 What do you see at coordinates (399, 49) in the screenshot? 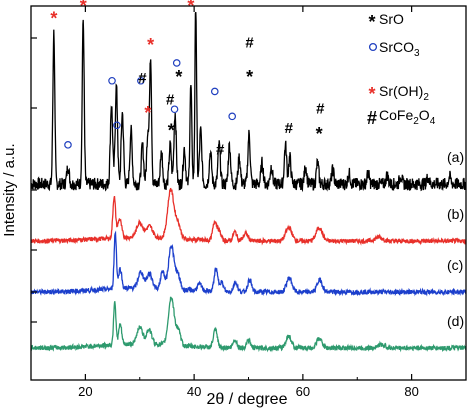
I see `legend-label: SrCO3` at bounding box center [399, 49].